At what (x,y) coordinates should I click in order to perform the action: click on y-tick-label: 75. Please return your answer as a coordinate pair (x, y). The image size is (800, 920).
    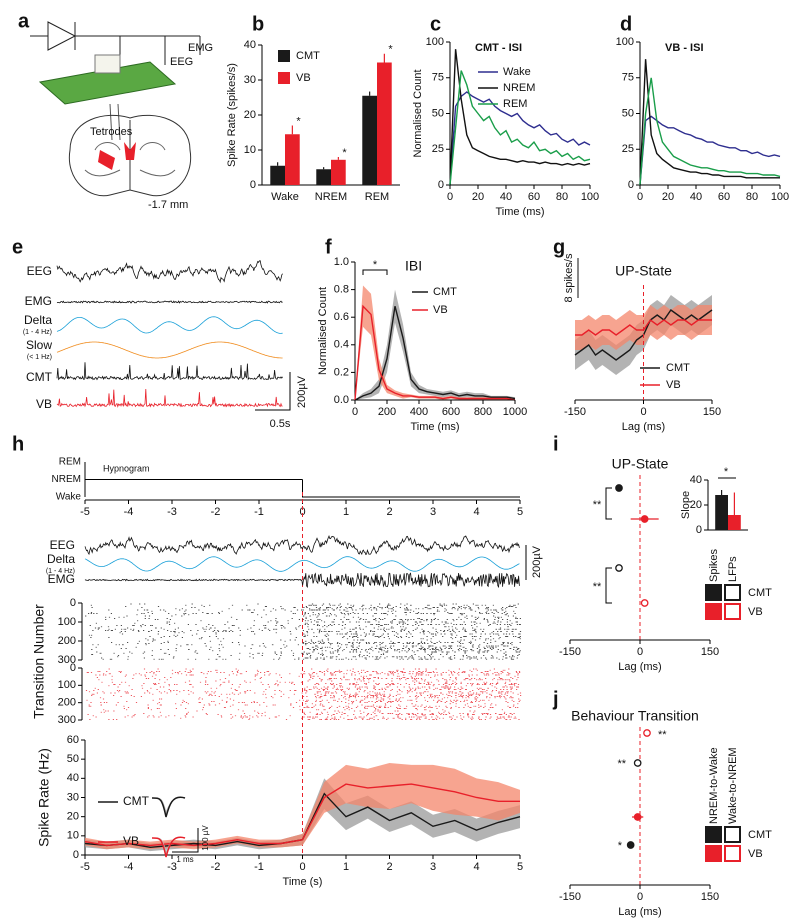
    Looking at the image, I should click on (438, 78).